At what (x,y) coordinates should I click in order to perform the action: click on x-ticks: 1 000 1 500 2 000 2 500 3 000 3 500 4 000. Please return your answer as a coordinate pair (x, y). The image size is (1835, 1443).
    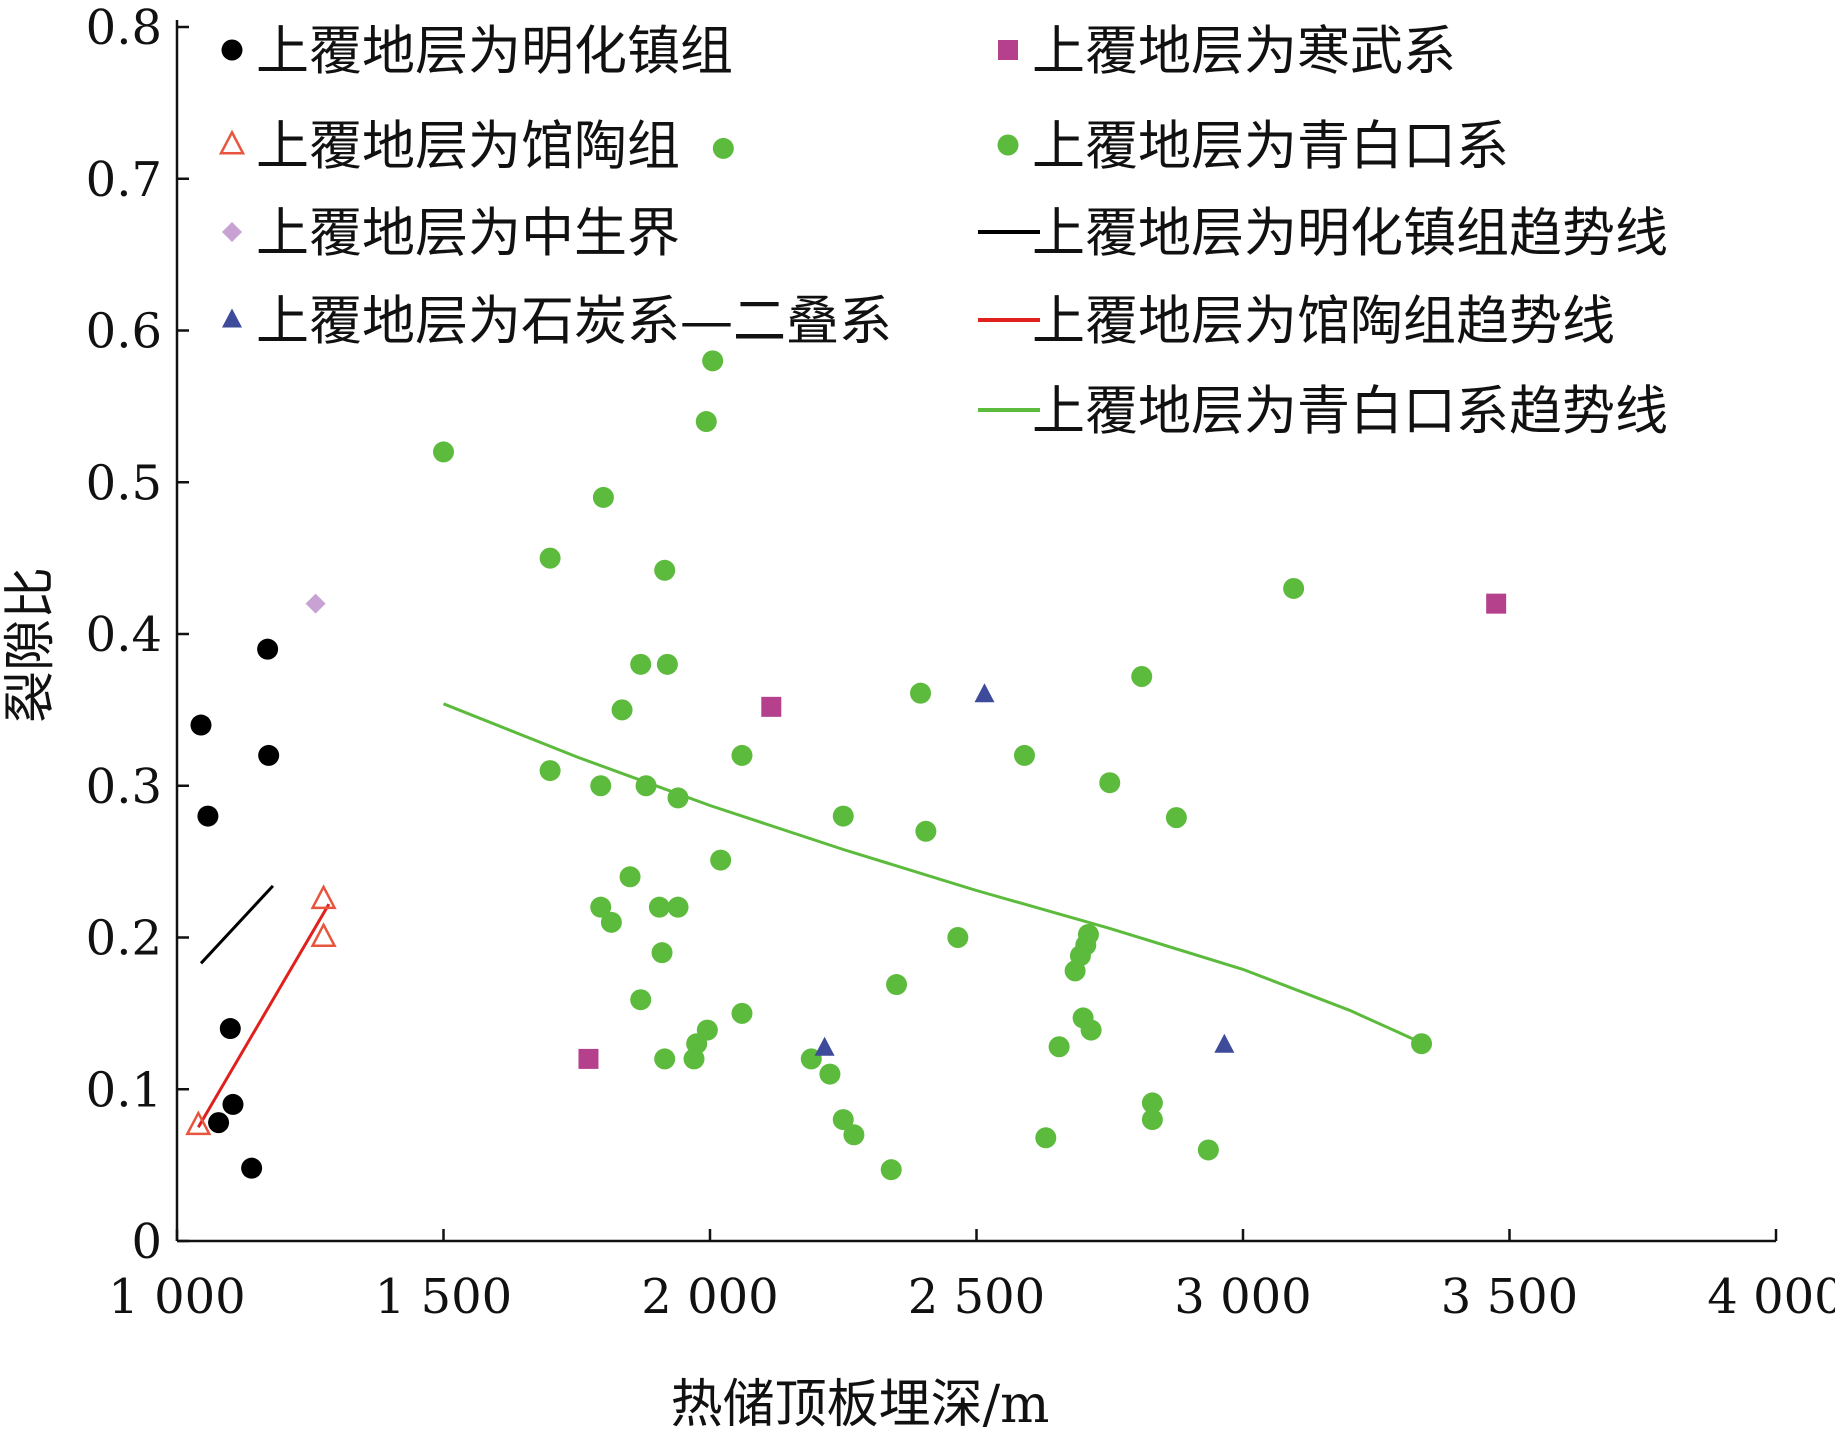
    Looking at the image, I should click on (971, 1277).